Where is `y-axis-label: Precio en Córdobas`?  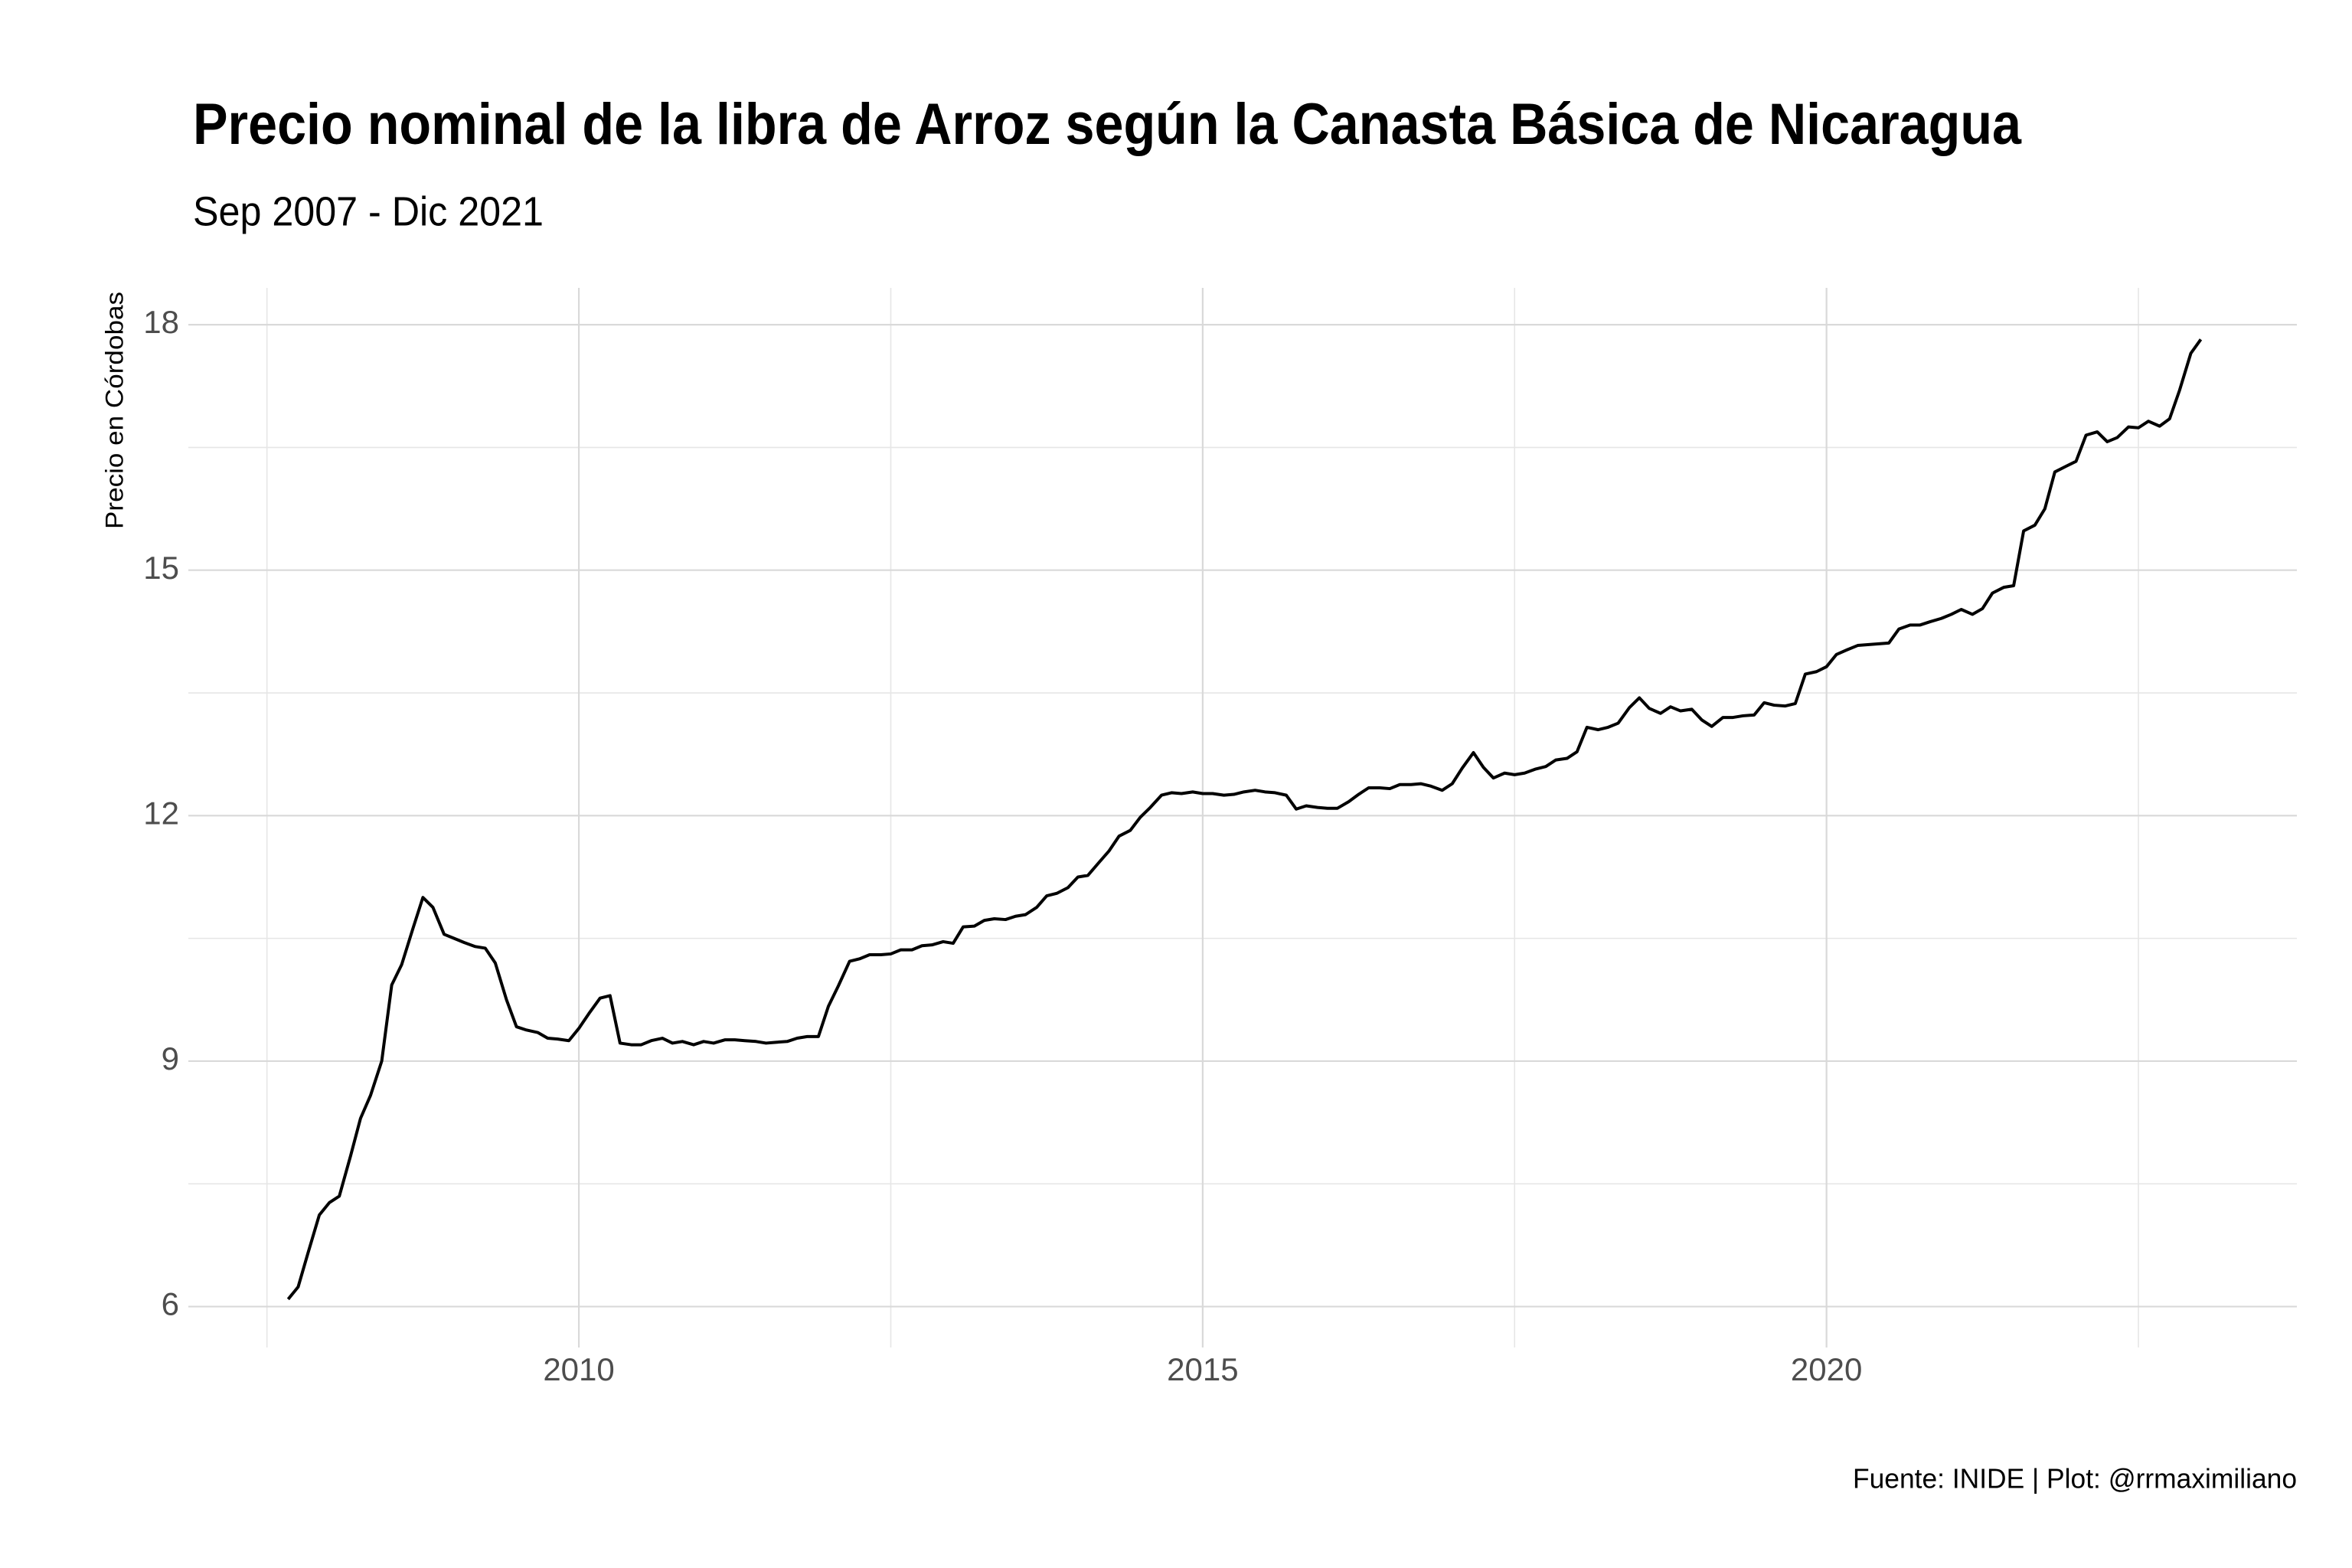
y-axis-label: Precio en Córdobas is located at coordinates (114, 410).